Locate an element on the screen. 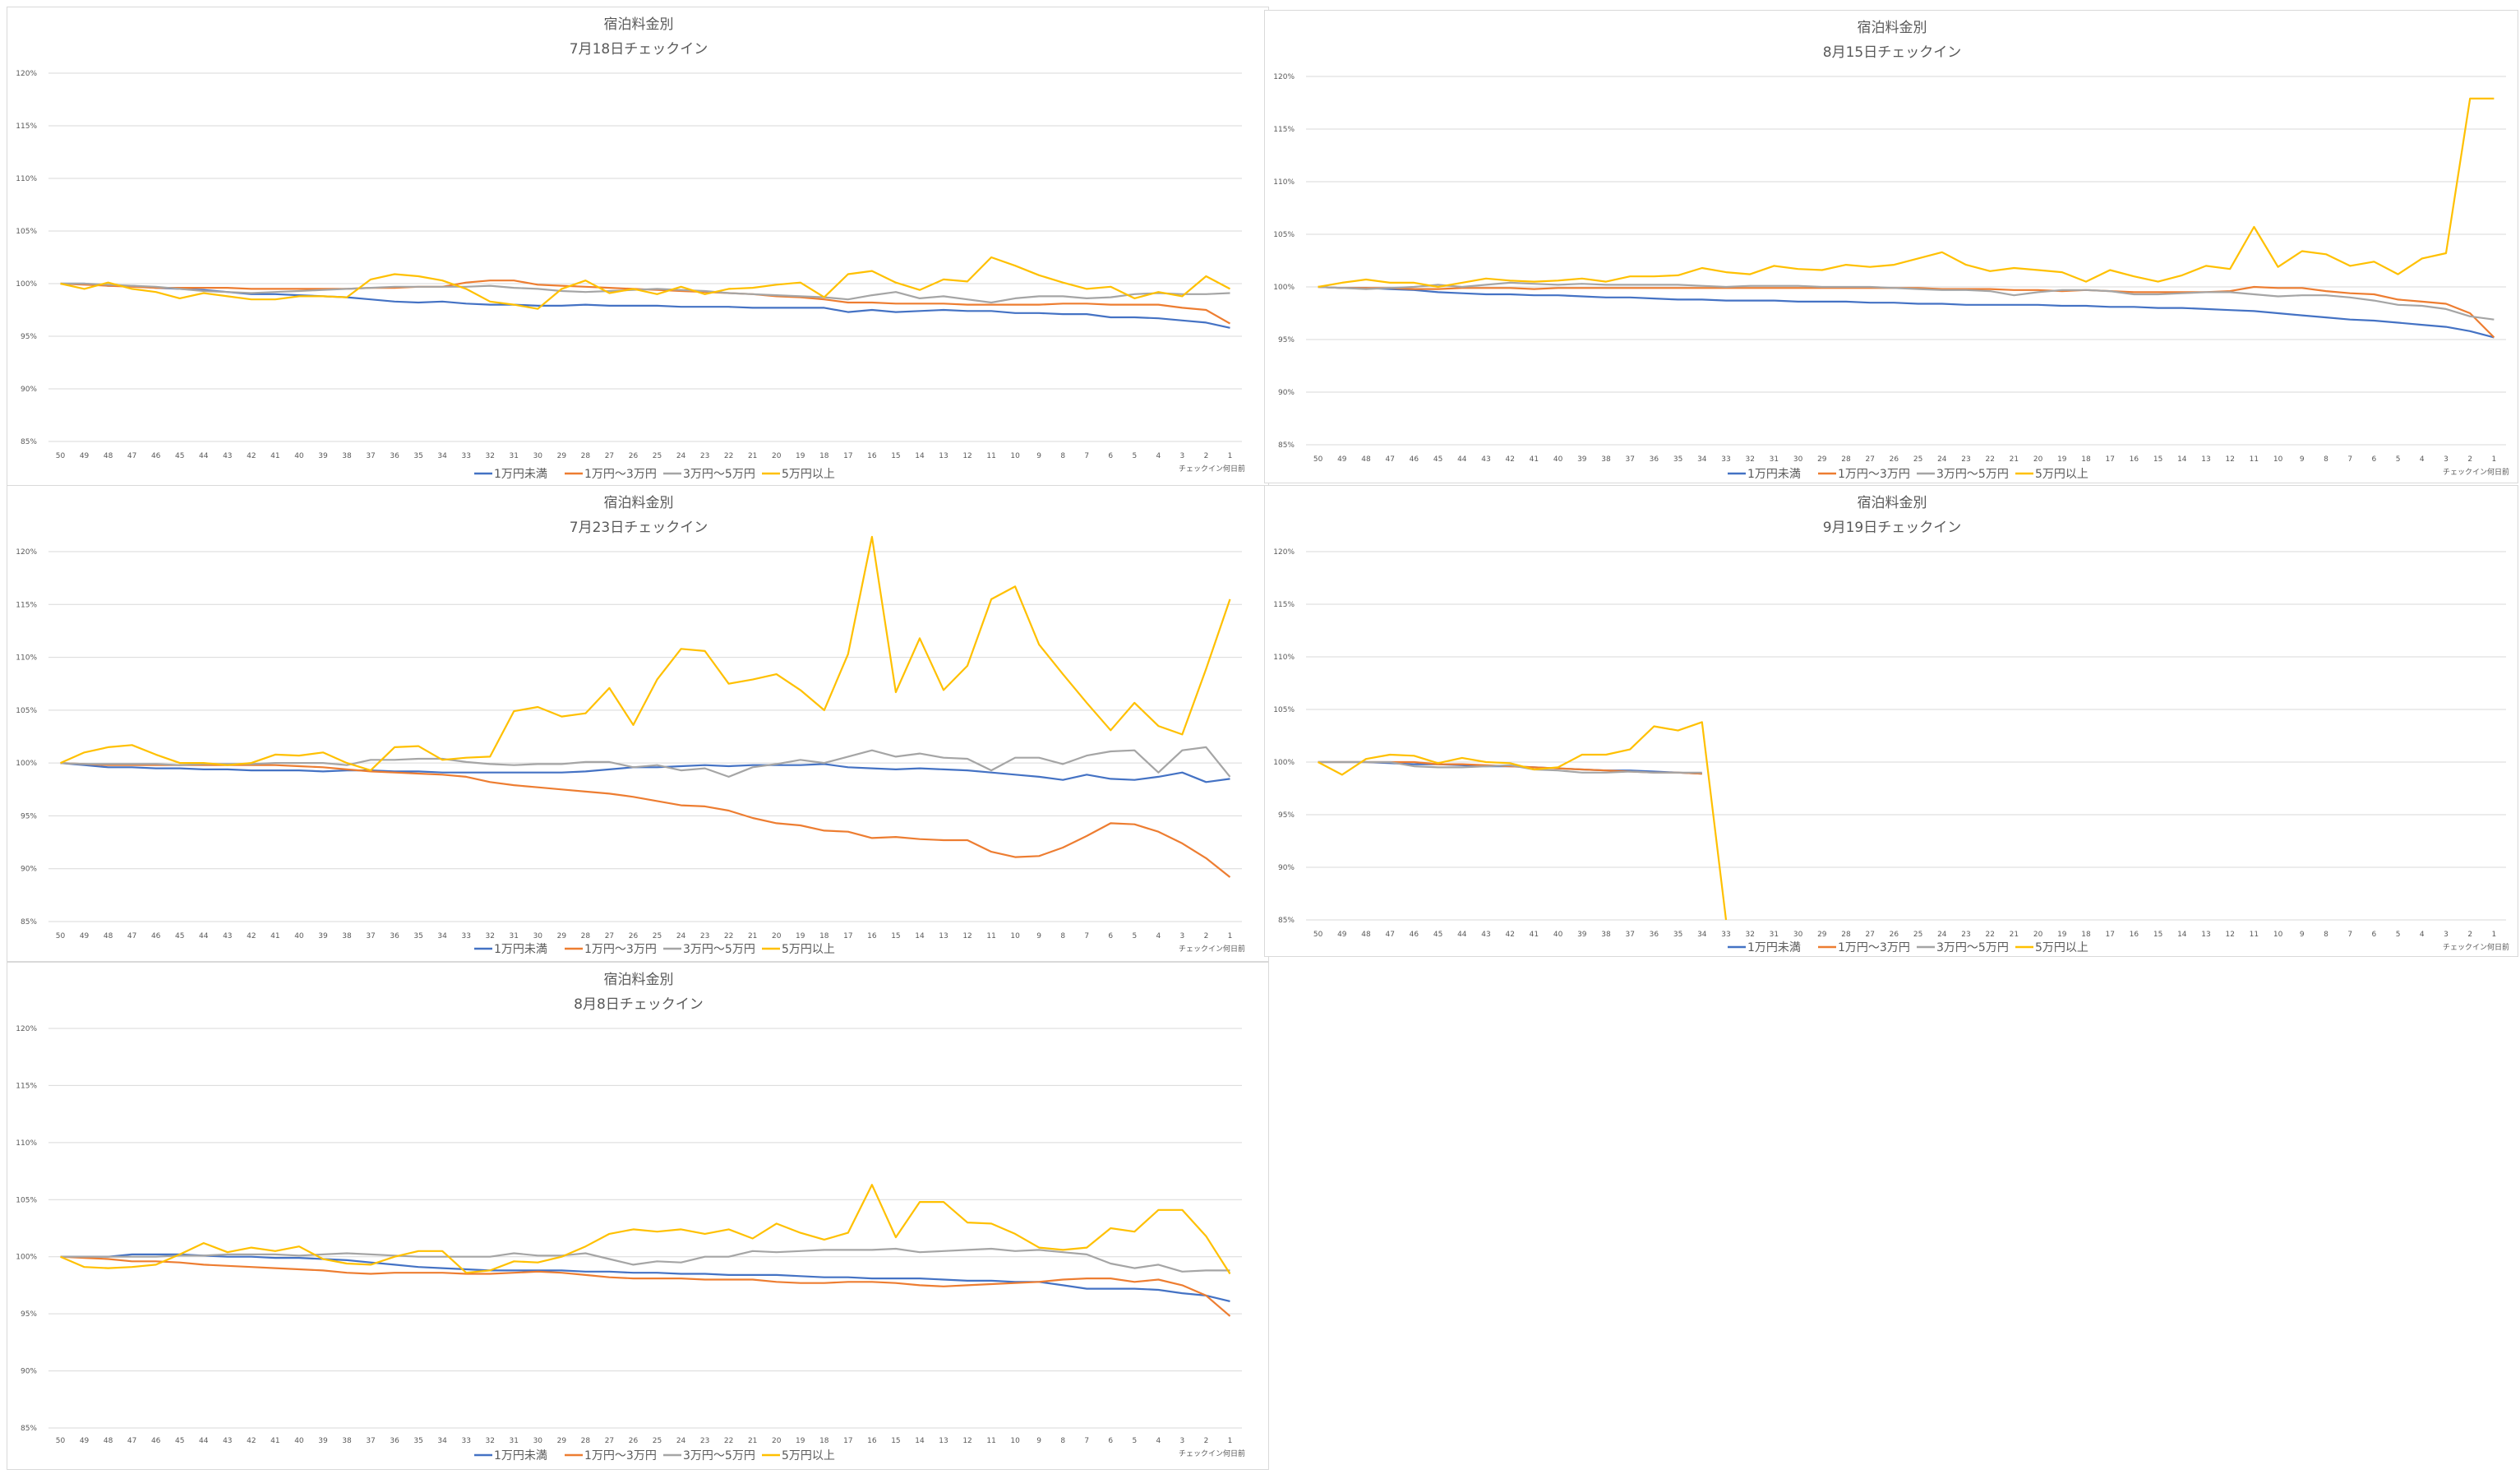  x-tick-label: 5 is located at coordinates (1134, 1441).